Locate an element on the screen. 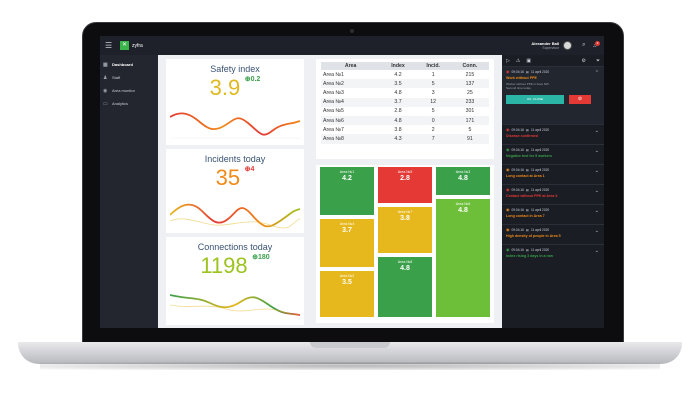  kpi-value: 1198 ⊕180 is located at coordinates (235, 266).